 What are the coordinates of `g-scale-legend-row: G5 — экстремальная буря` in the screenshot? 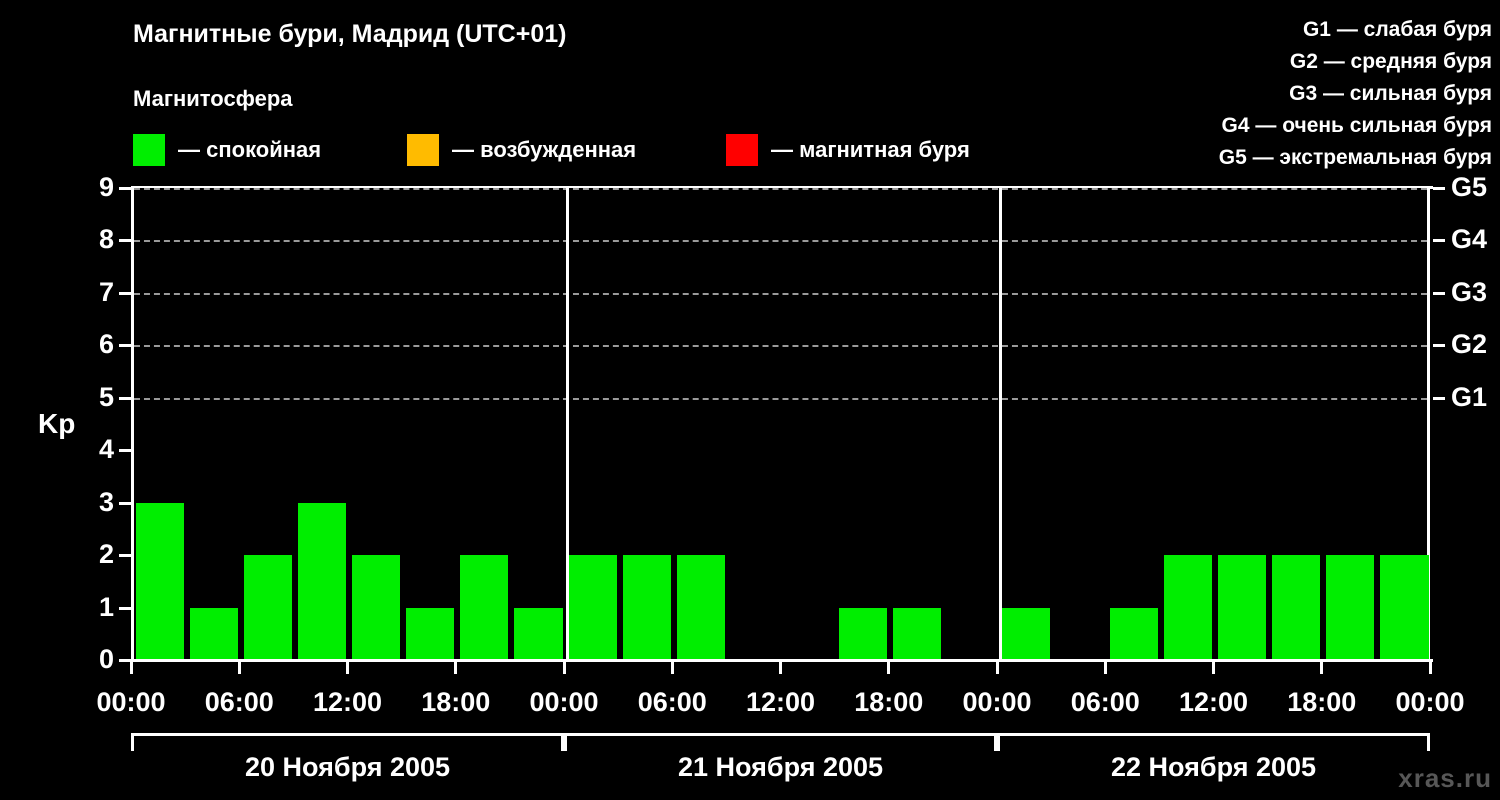 It's located at (1282, 158).